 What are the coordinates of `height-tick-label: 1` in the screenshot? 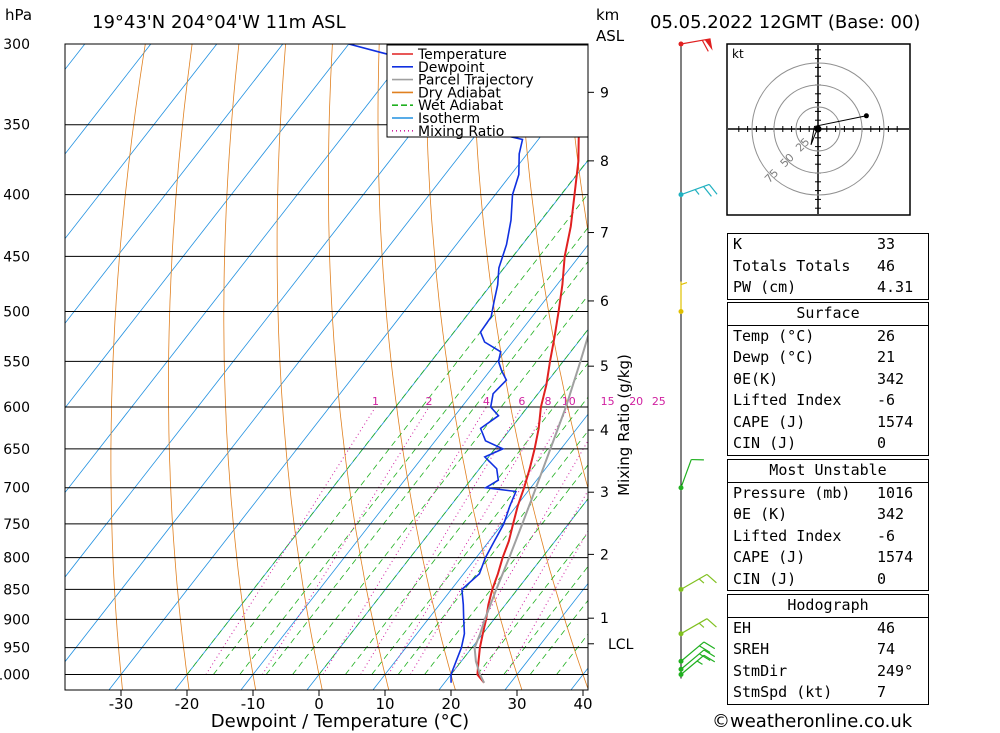 It's located at (604, 619).